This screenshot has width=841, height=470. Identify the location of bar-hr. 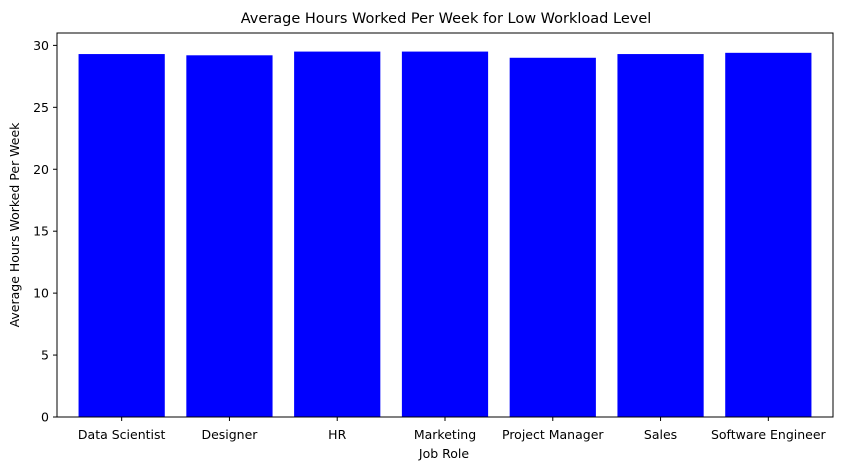
(337, 234).